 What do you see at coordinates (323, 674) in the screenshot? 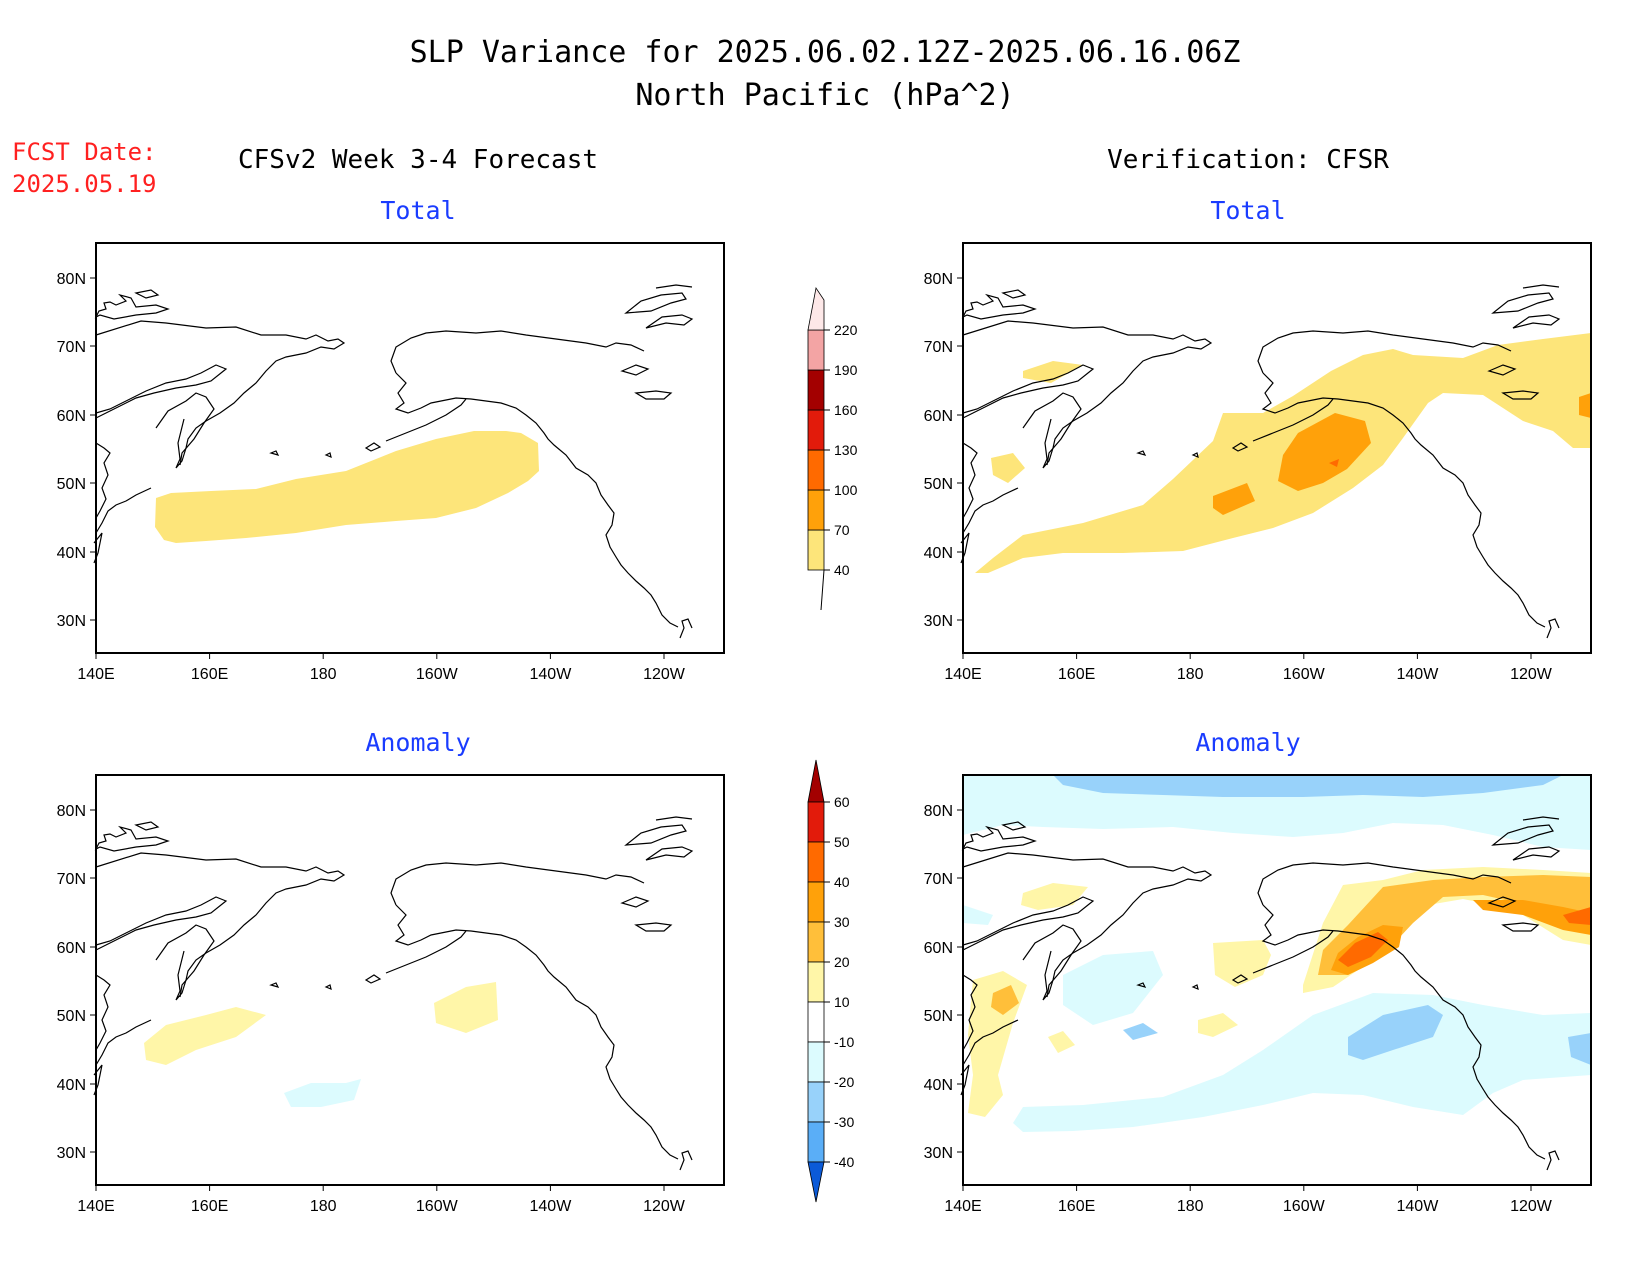
I see `lon-tick-label: 180` at bounding box center [323, 674].